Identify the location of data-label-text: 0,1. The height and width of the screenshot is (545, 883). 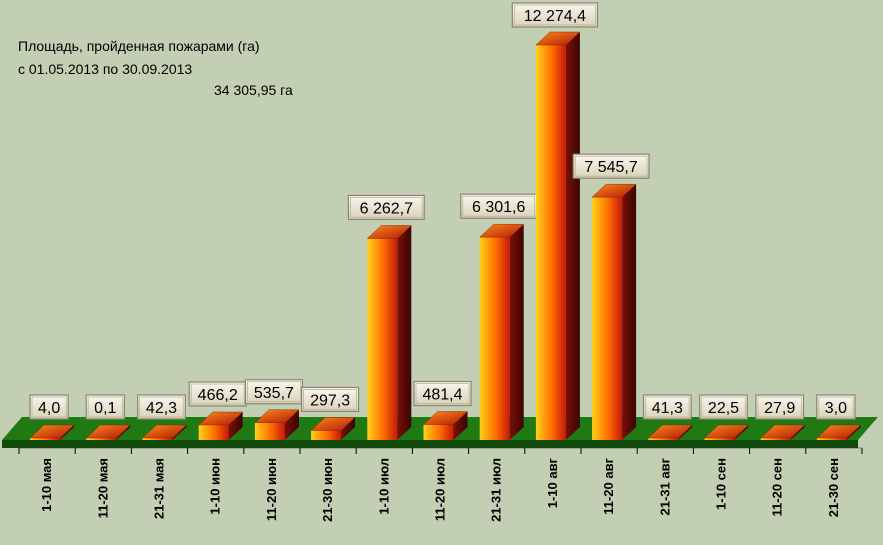
(105, 408).